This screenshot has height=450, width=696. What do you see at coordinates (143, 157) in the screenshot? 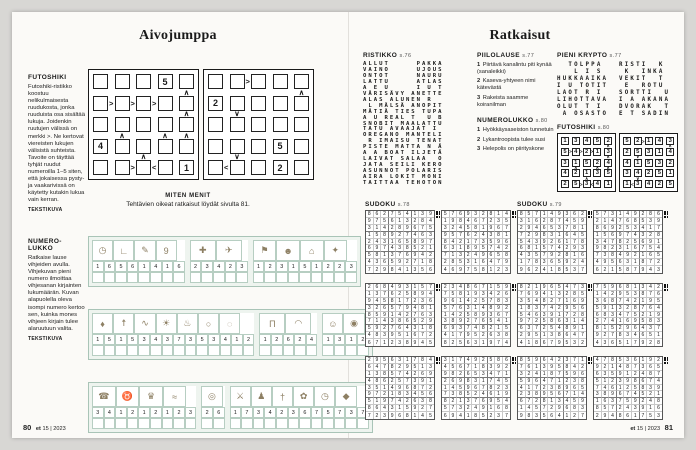
I see `inequality-sign: ∧` at bounding box center [143, 157].